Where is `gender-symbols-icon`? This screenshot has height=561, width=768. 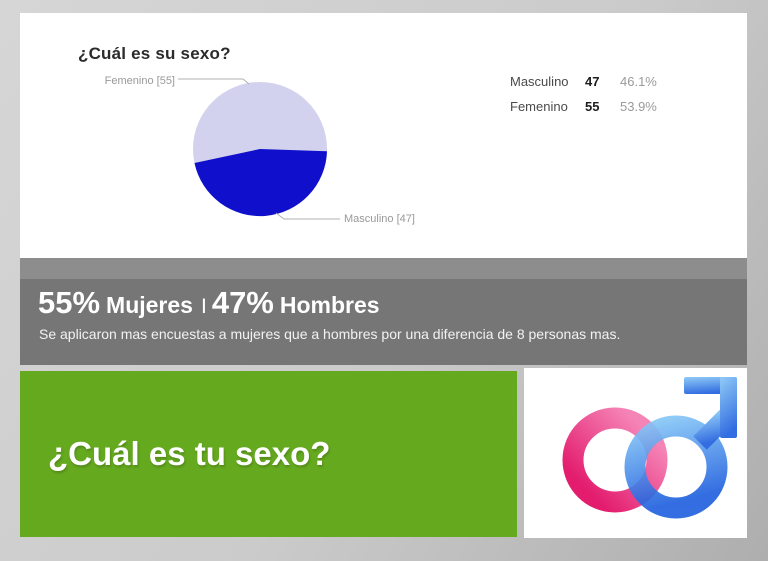 gender-symbols-icon is located at coordinates (635, 457).